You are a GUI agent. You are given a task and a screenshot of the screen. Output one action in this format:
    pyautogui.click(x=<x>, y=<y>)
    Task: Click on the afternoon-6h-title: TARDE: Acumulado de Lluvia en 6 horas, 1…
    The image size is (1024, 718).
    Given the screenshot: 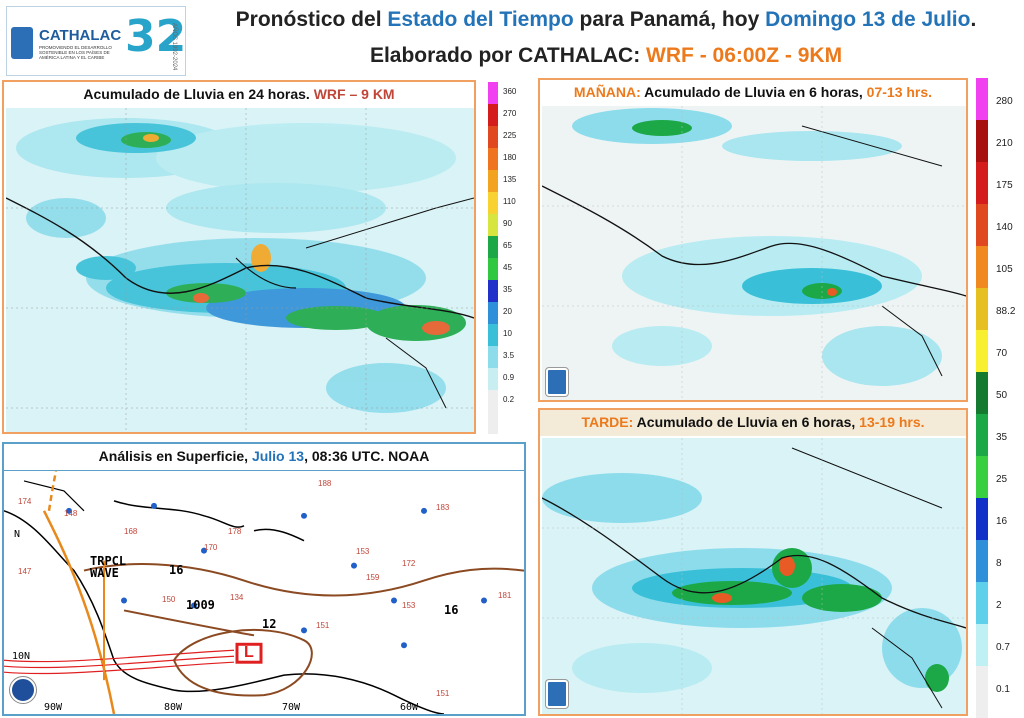 What is the action you would take?
    pyautogui.click(x=753, y=423)
    